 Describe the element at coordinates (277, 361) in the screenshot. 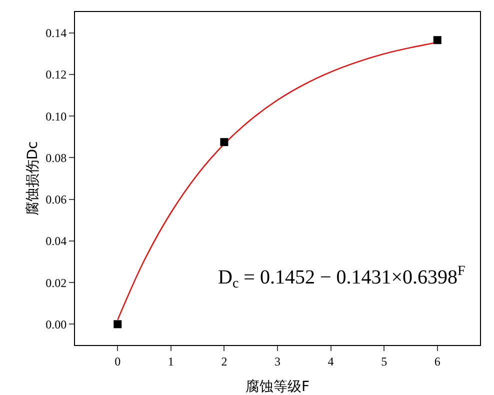

I see `x-tick-label: 3` at that location.